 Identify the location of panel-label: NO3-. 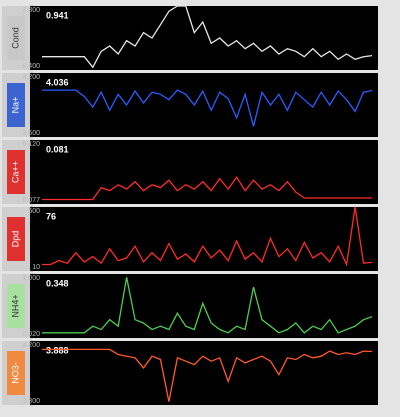
(15, 373).